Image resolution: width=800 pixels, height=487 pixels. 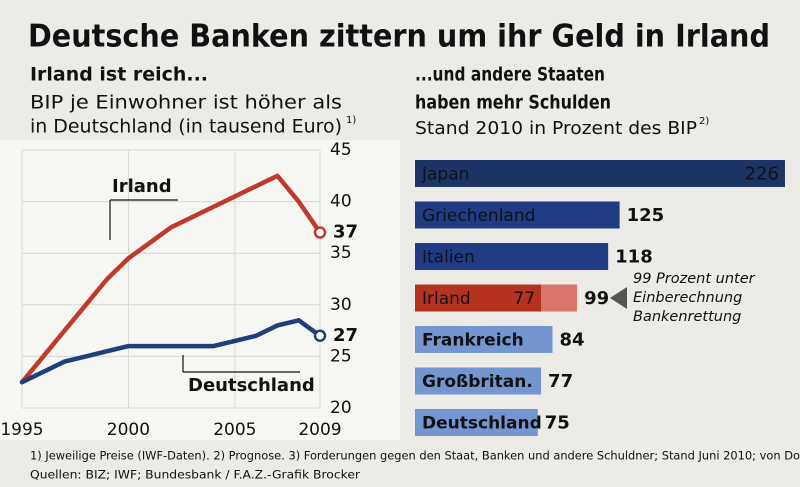 What do you see at coordinates (128, 430) in the screenshot?
I see `x-tick-label: 2000` at bounding box center [128, 430].